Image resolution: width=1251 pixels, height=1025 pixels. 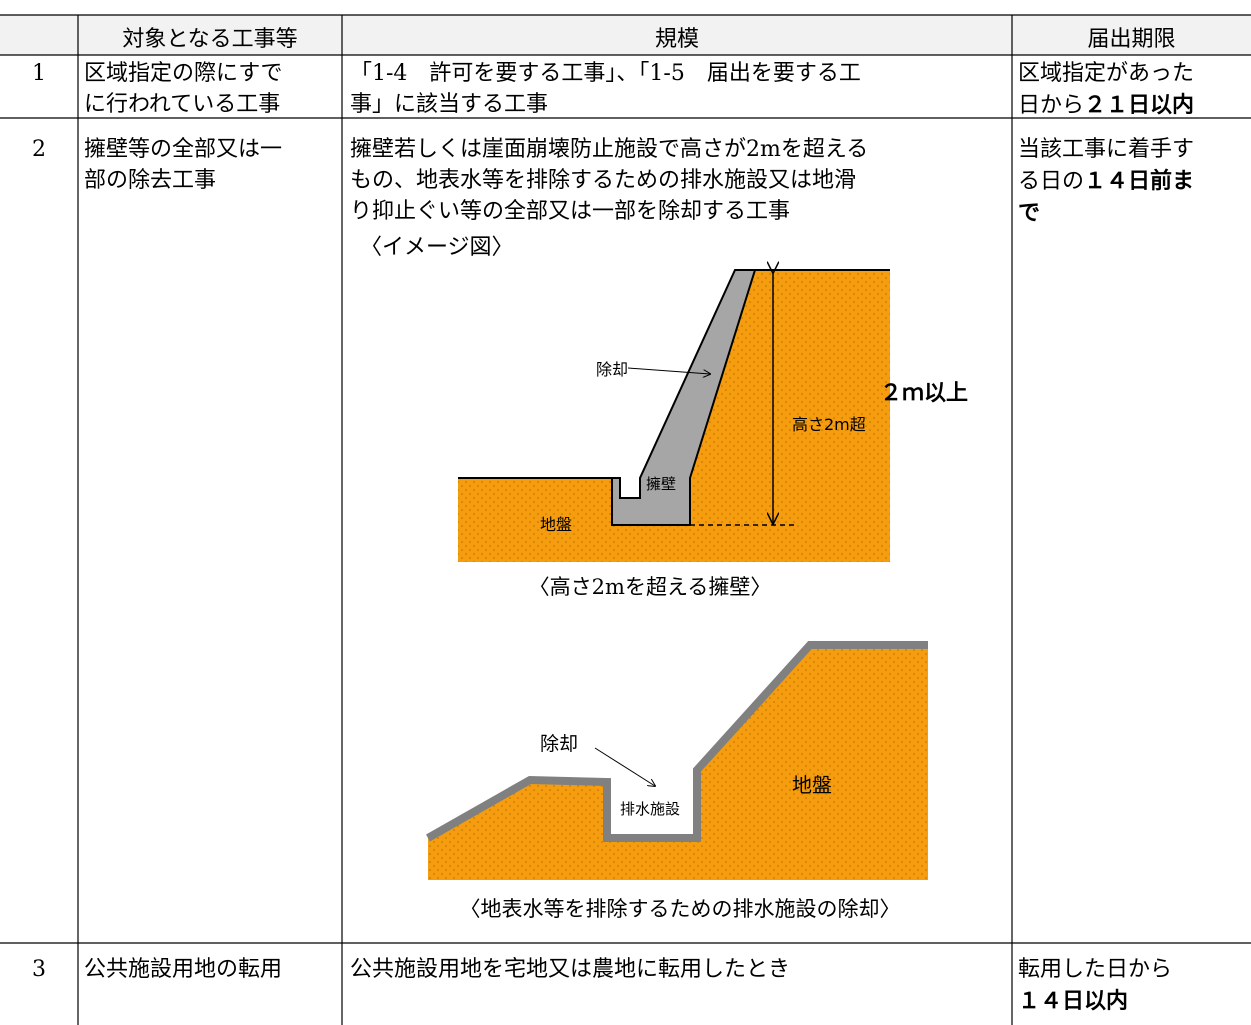 I want to click on fig2-removal: 除却, so click(x=559, y=744).